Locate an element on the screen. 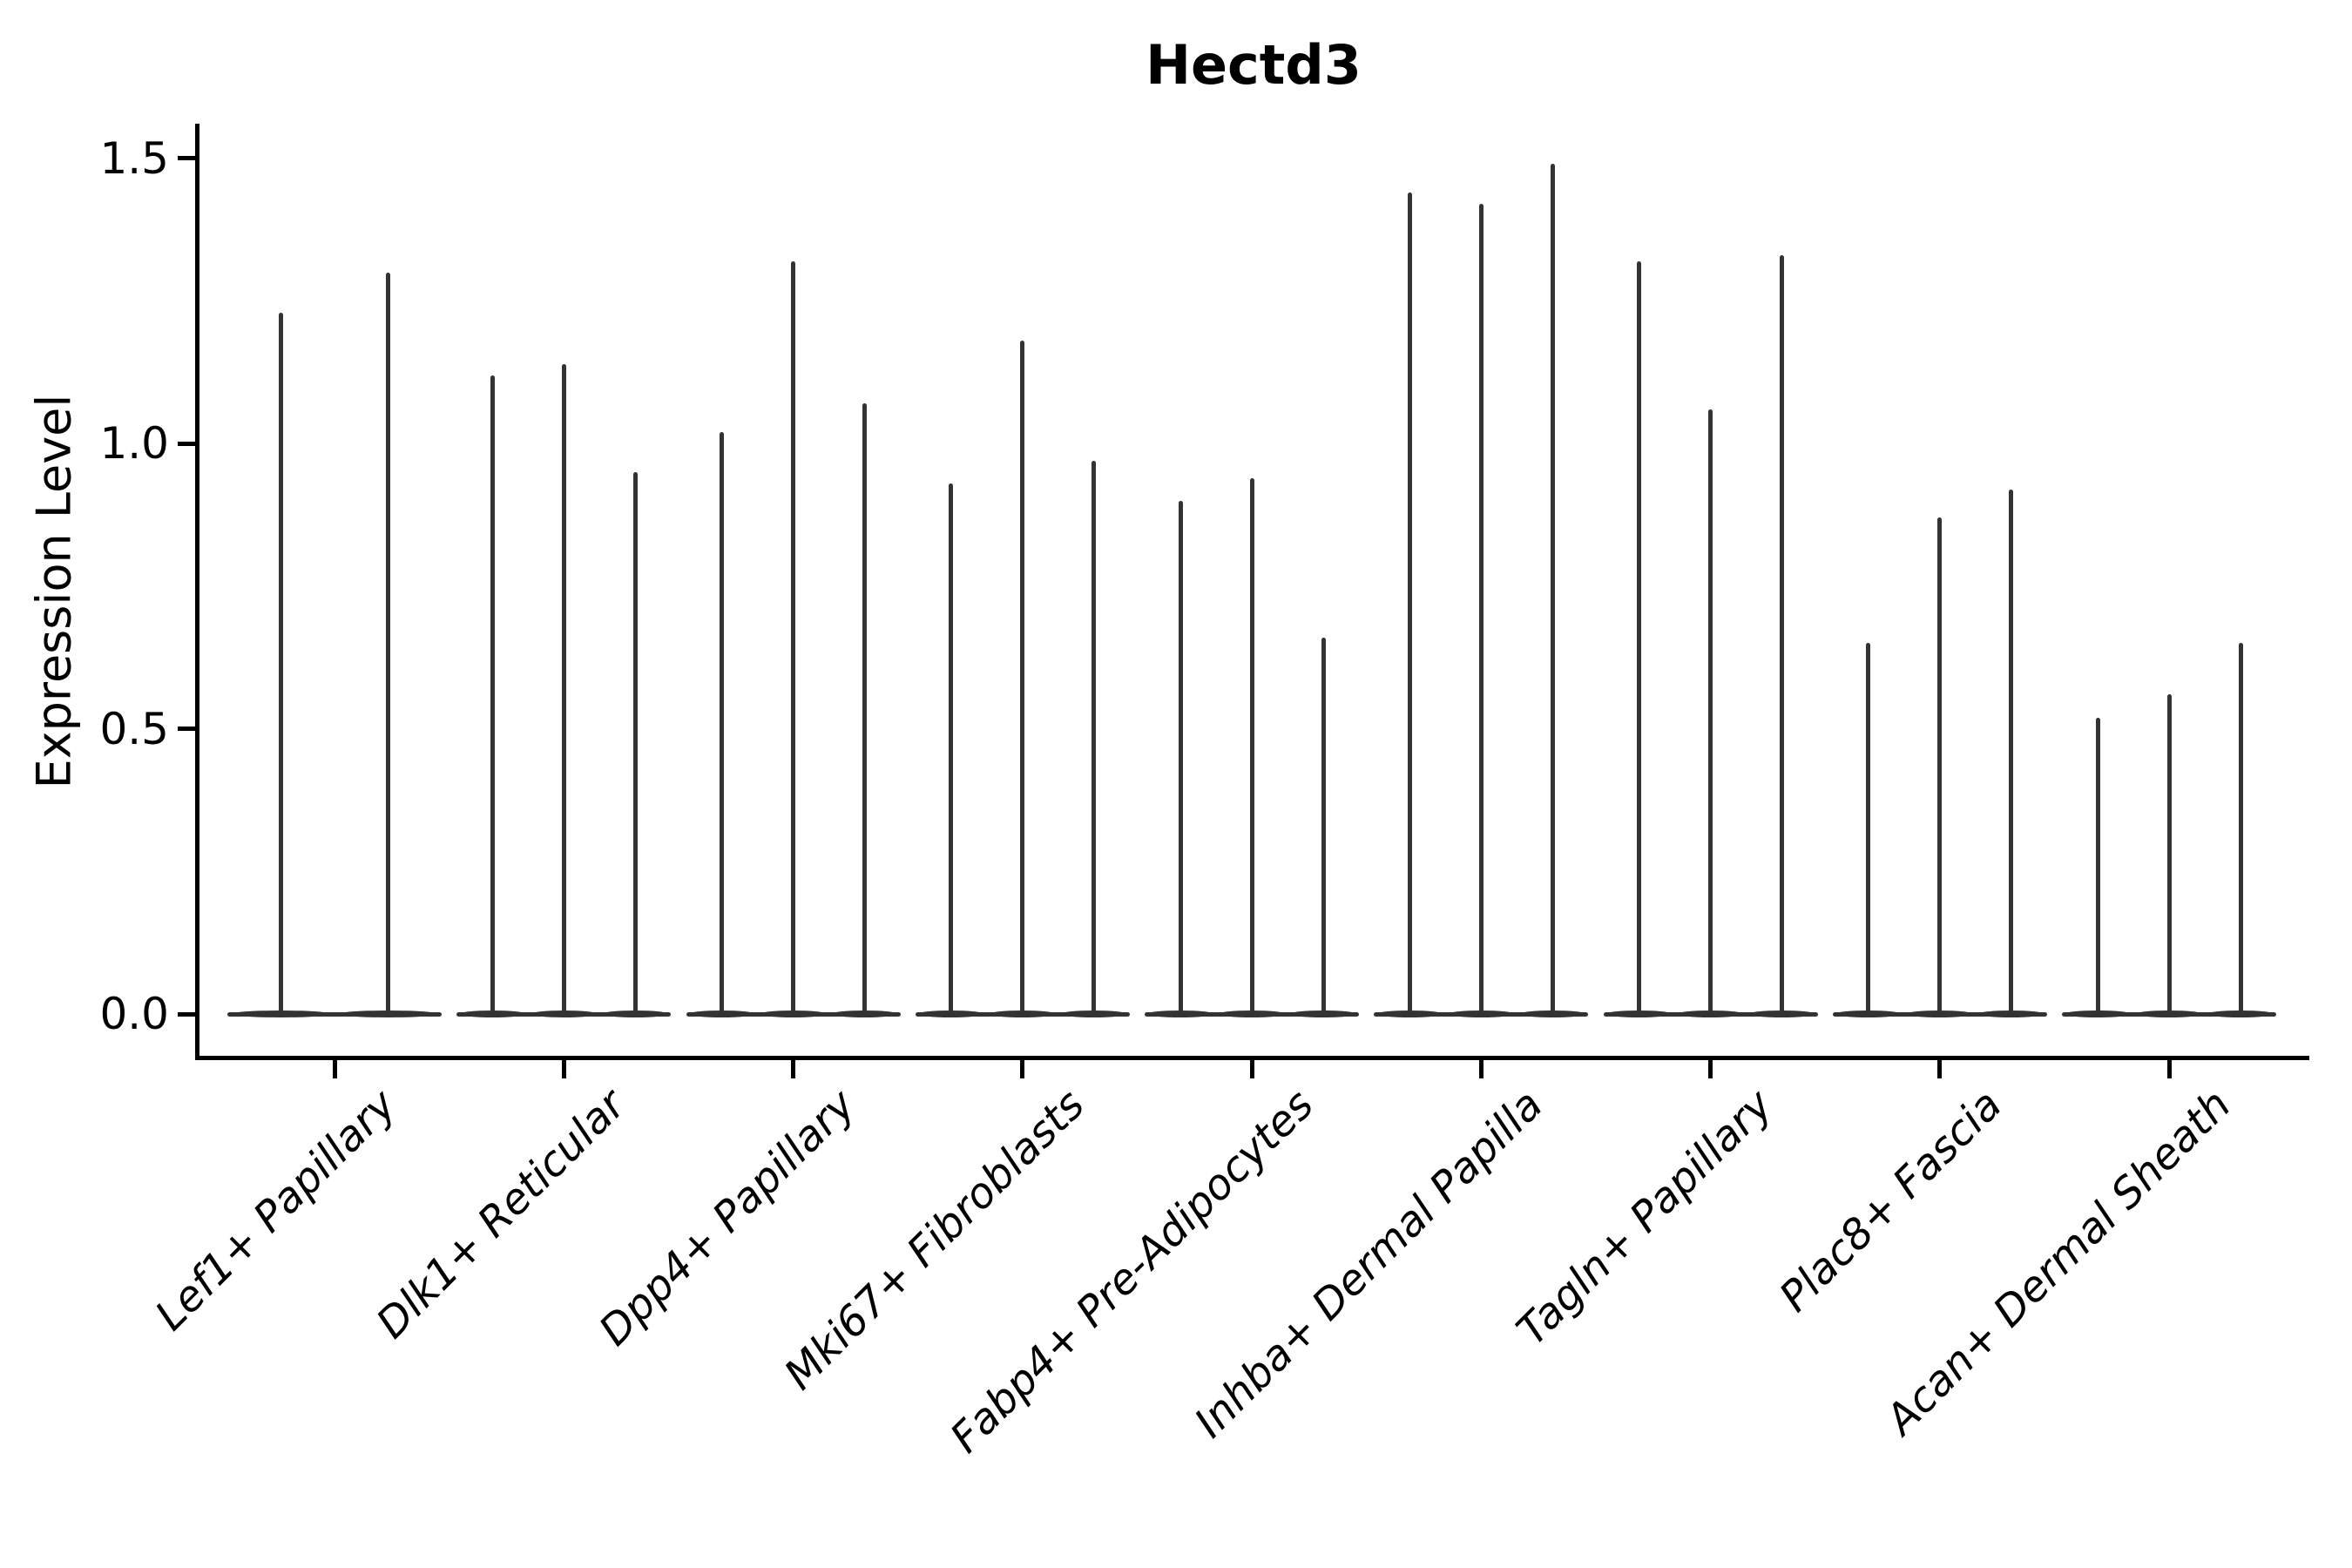  y-axis-line is located at coordinates (197, 592).